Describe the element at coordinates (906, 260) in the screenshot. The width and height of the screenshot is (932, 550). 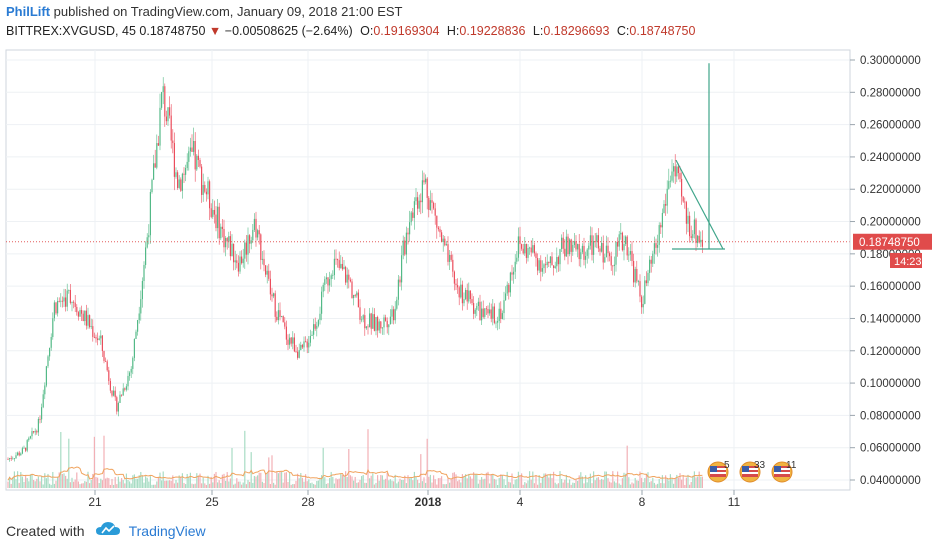
I see `countdown-badge: 14:23` at that location.